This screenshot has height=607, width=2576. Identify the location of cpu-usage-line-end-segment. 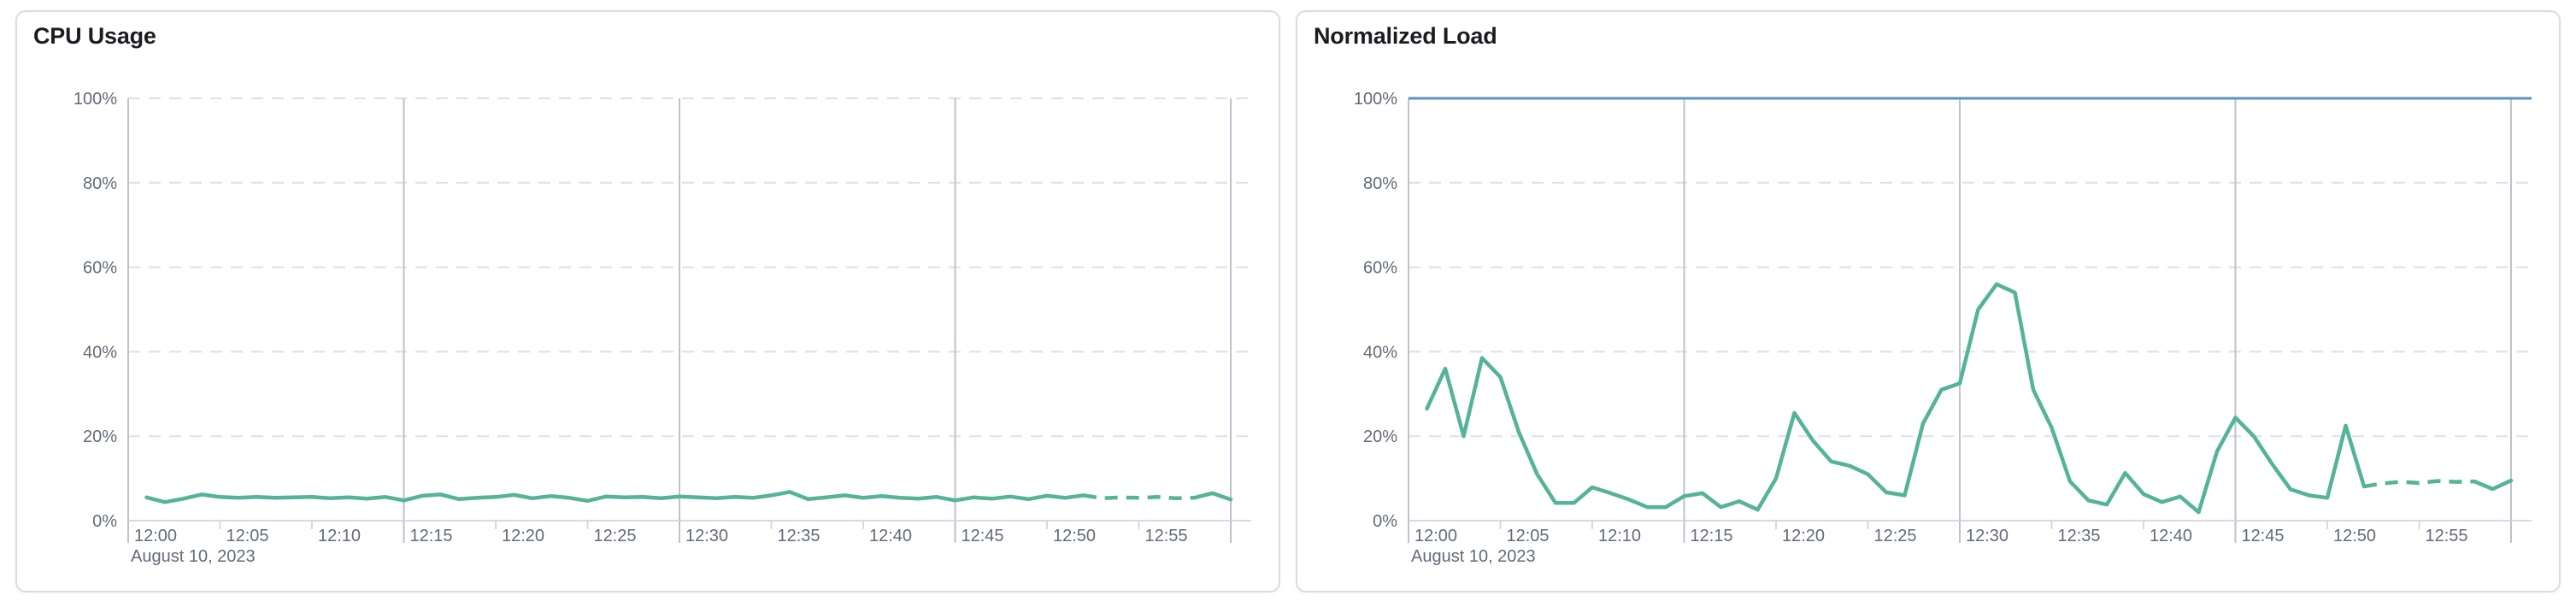
(1212, 496).